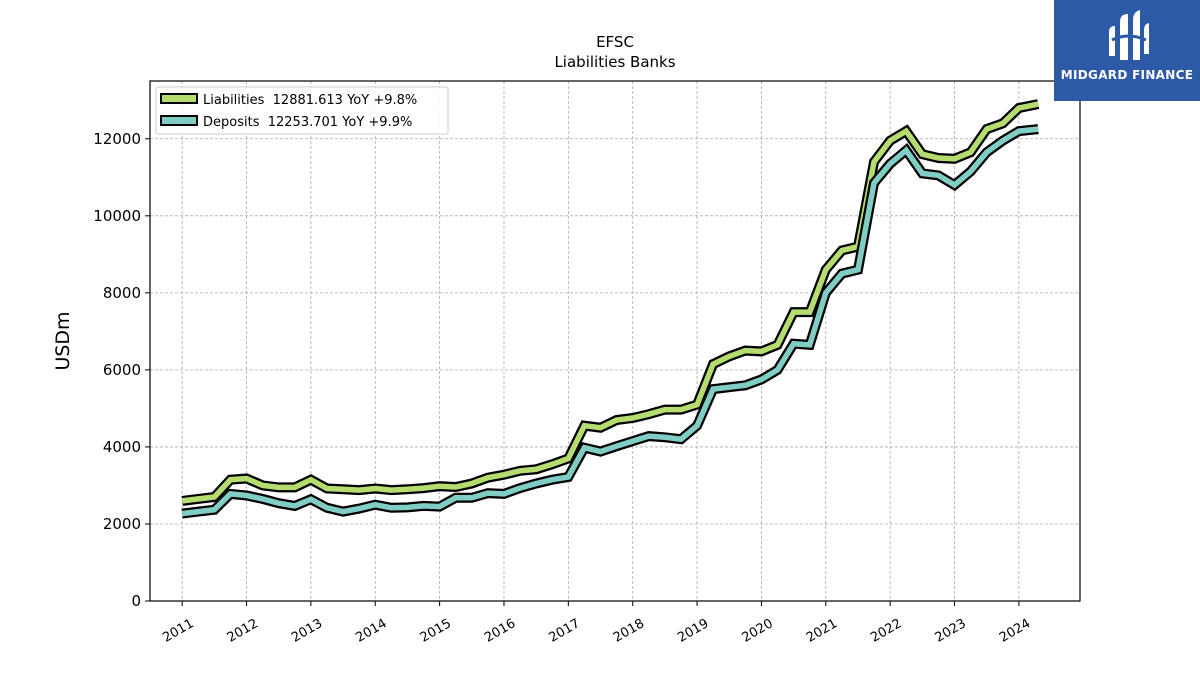 This screenshot has width=1200, height=675. Describe the element at coordinates (178, 631) in the screenshot. I see `x-tick-label: 2011` at that location.